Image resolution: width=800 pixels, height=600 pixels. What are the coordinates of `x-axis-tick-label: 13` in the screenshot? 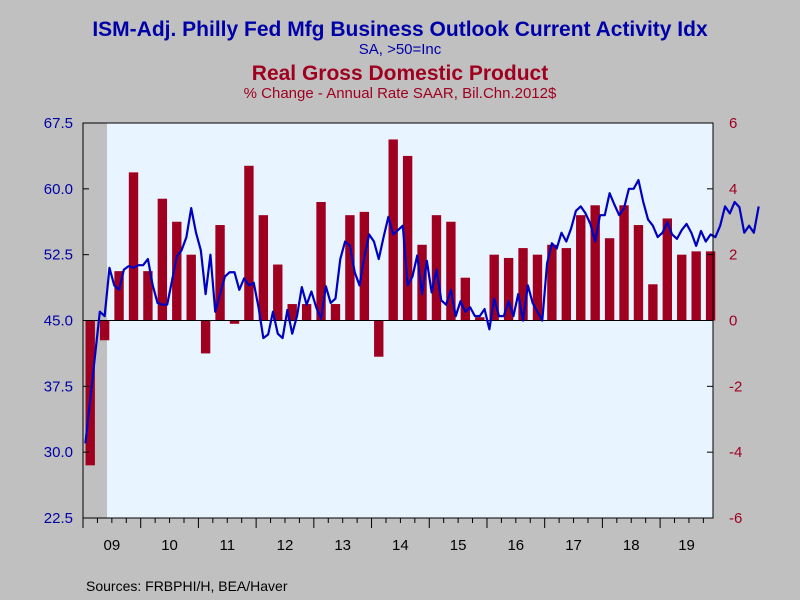 It's located at (342, 545).